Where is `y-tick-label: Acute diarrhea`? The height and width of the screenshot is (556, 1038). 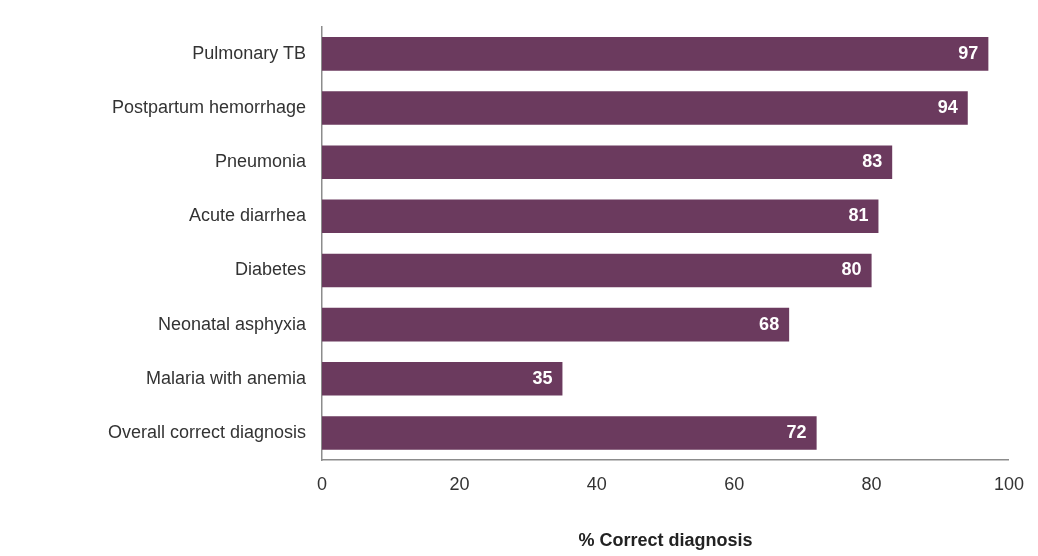
y-tick-label: Acute diarrhea is located at coordinates (247, 215).